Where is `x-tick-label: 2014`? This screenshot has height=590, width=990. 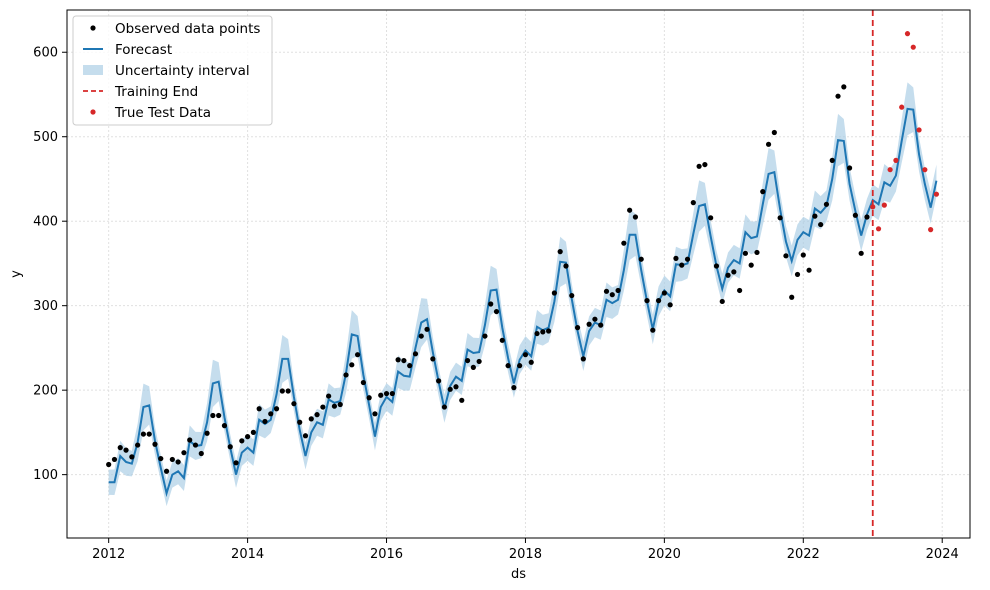 x-tick-label: 2014 is located at coordinates (247, 554).